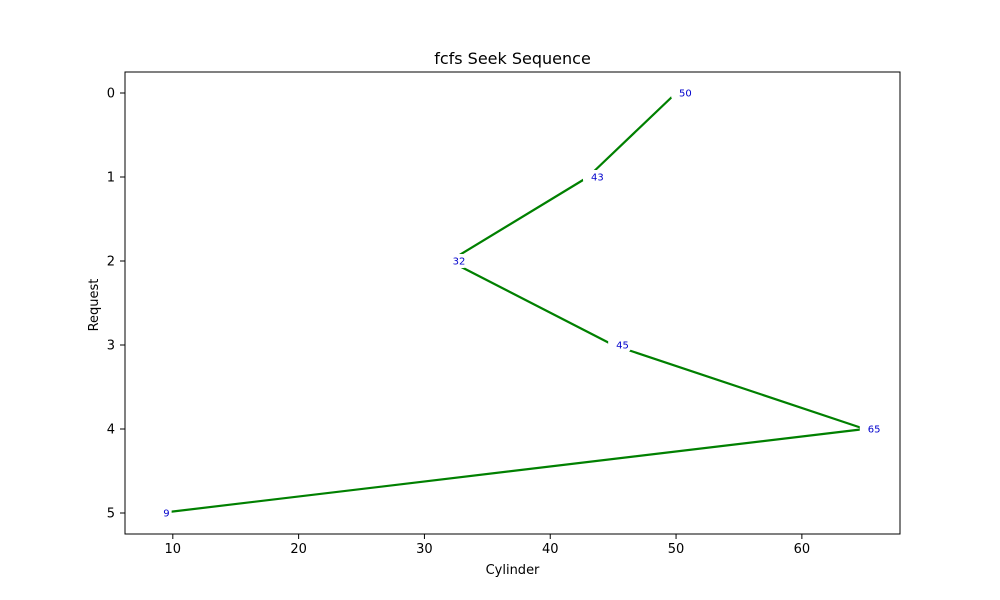  I want to click on x-axis-title: Cylinder, so click(513, 570).